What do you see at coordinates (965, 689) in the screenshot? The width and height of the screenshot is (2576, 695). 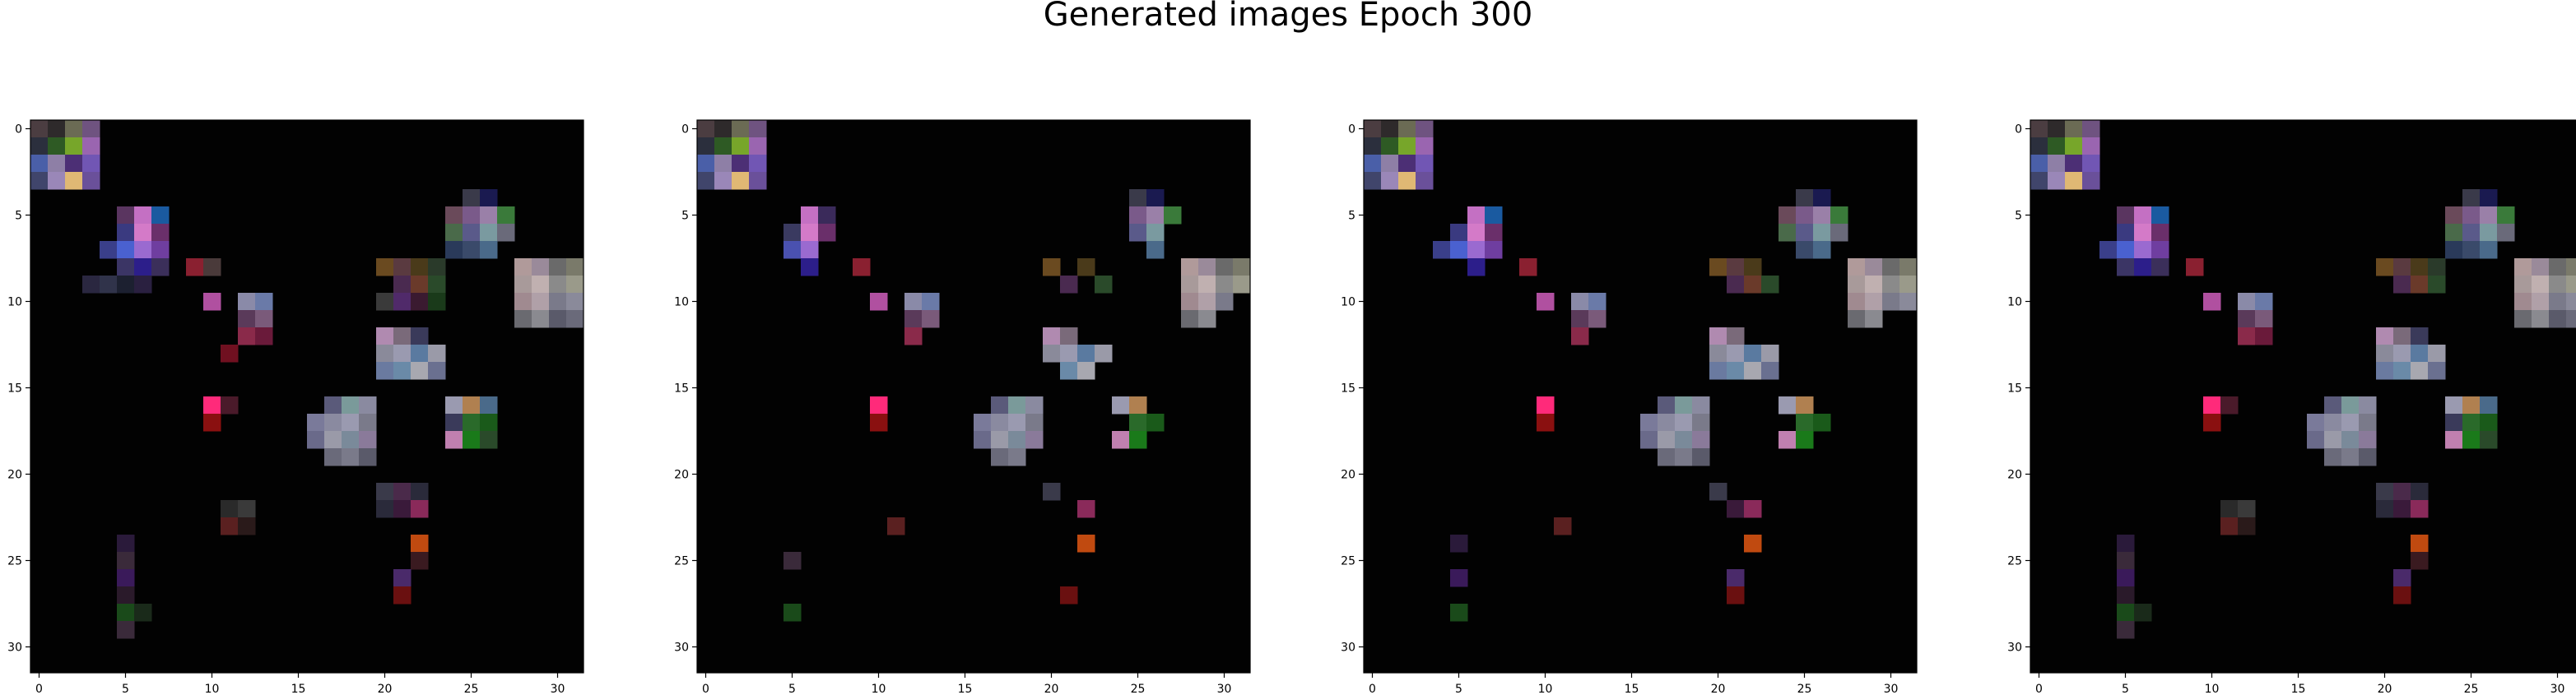 I see `x-tick-label: 15` at bounding box center [965, 689].